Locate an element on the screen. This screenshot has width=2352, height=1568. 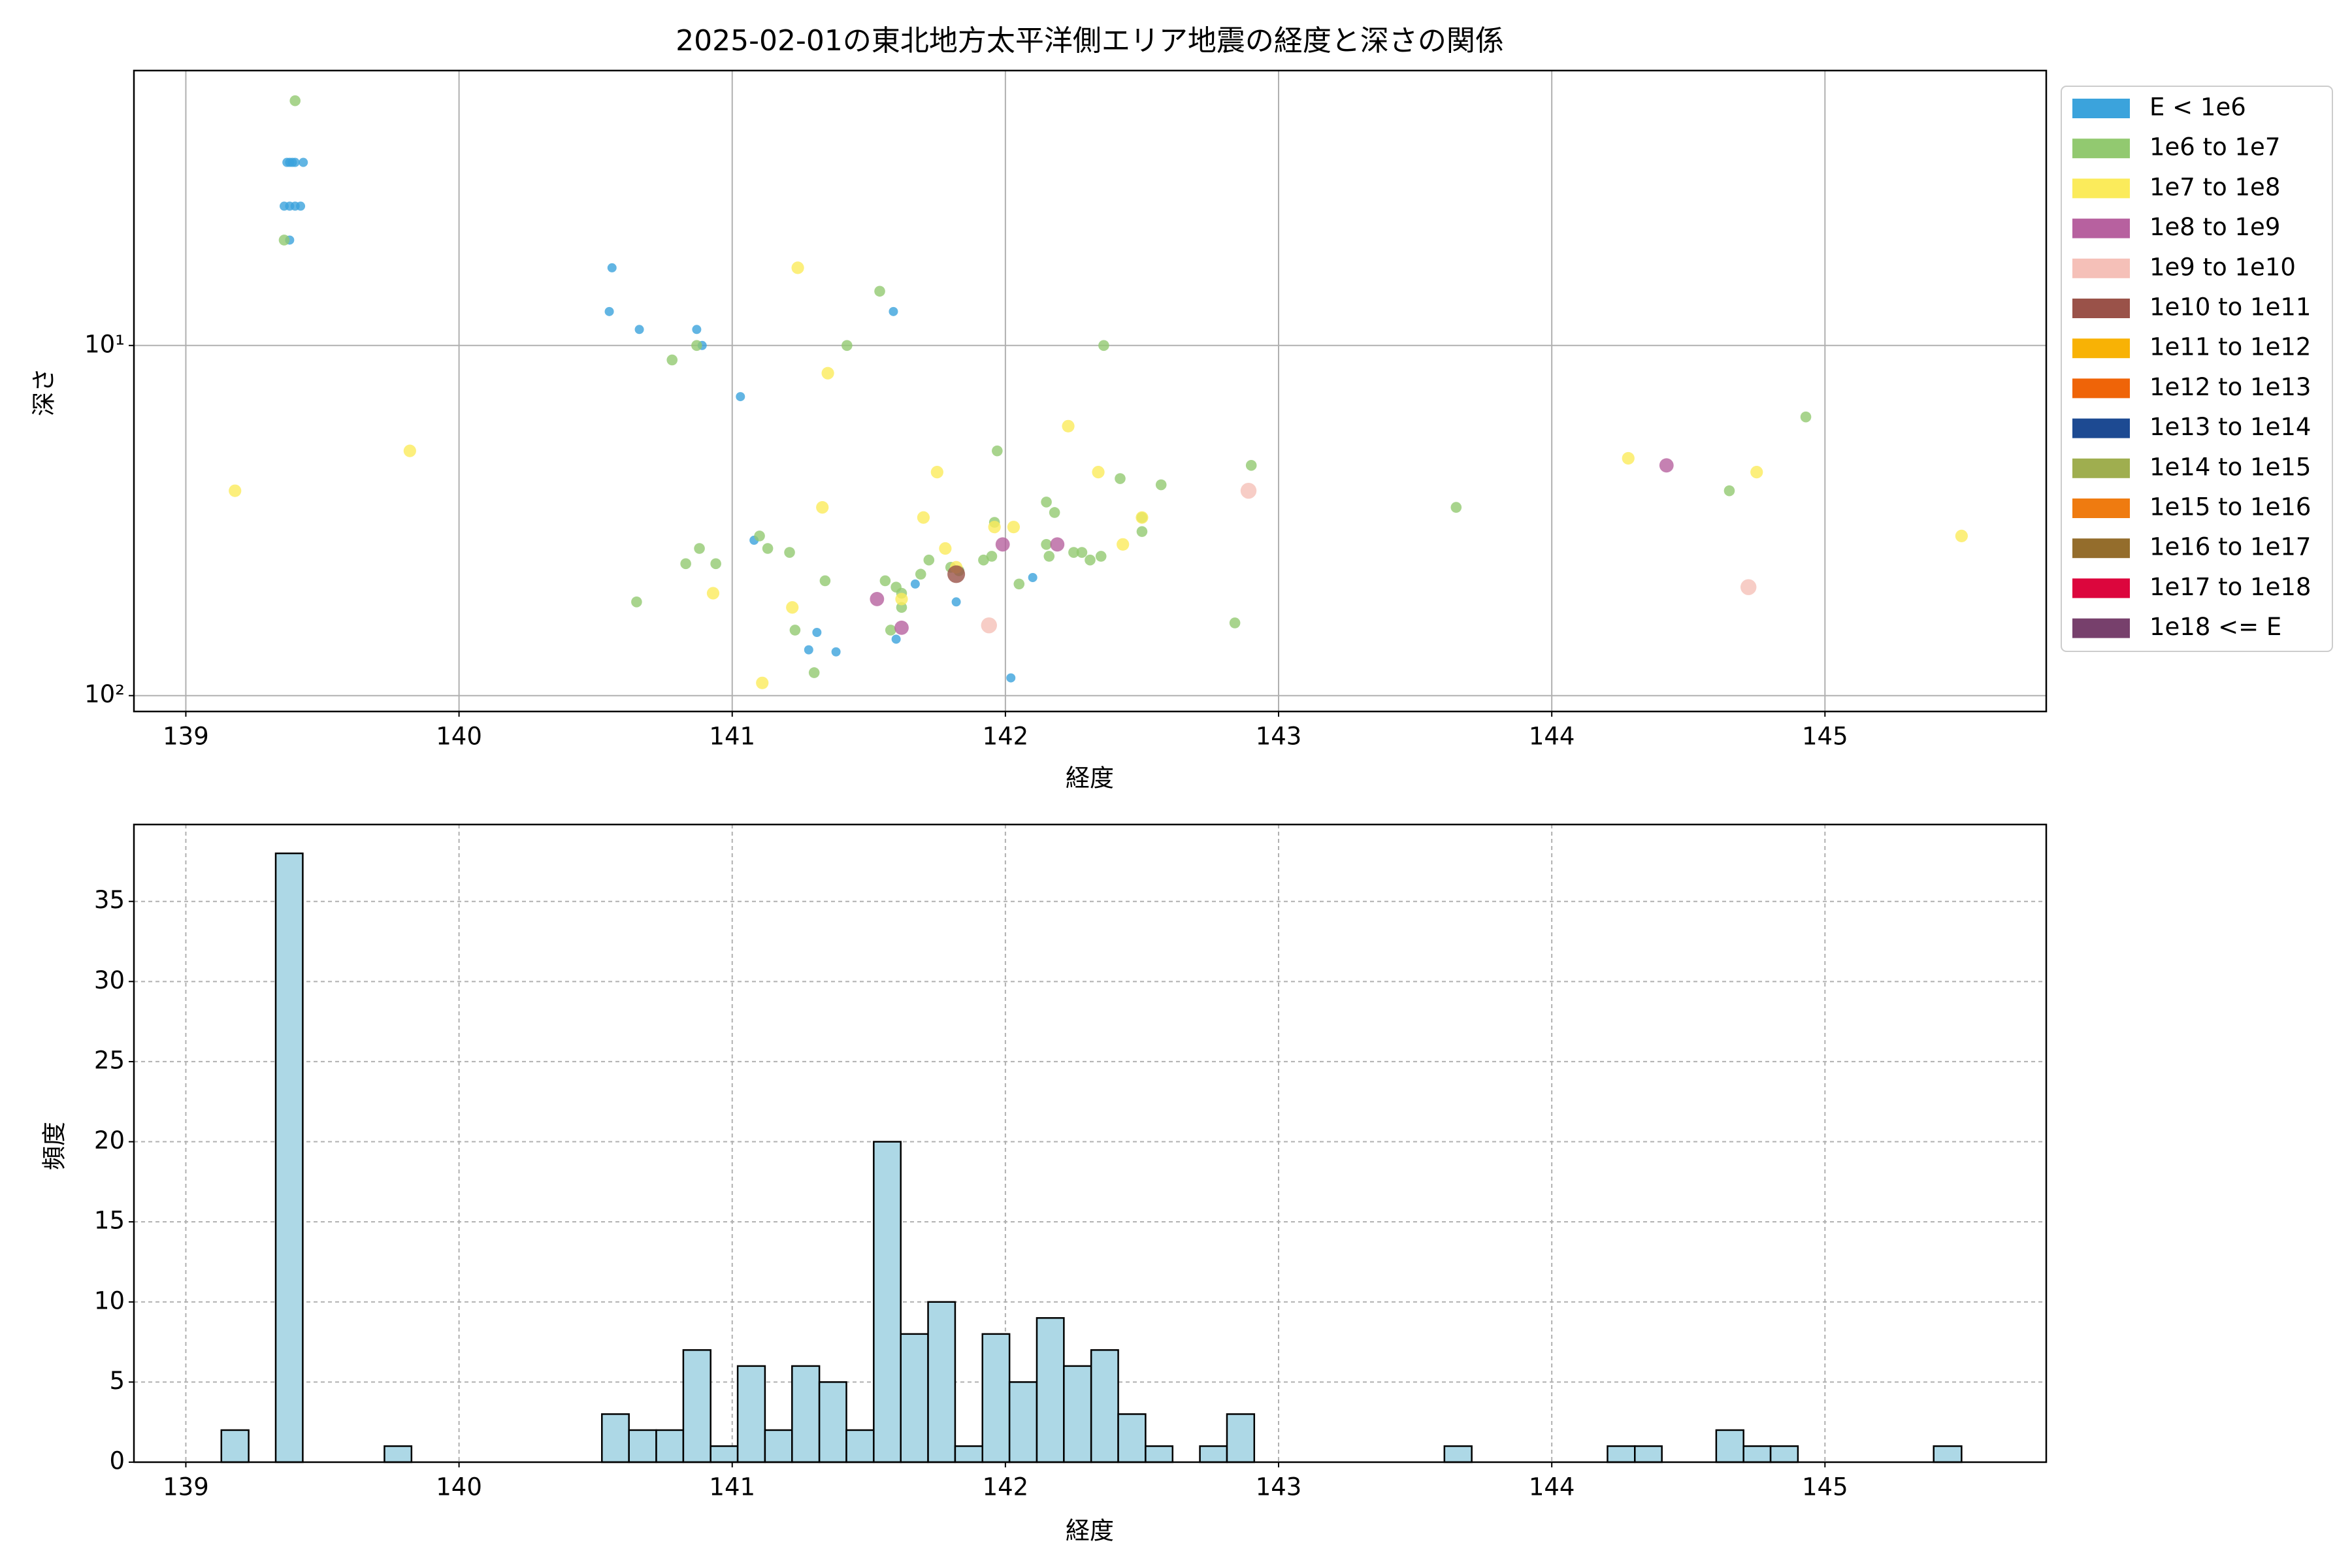
x-tick-label: 139 is located at coordinates (186, 737).